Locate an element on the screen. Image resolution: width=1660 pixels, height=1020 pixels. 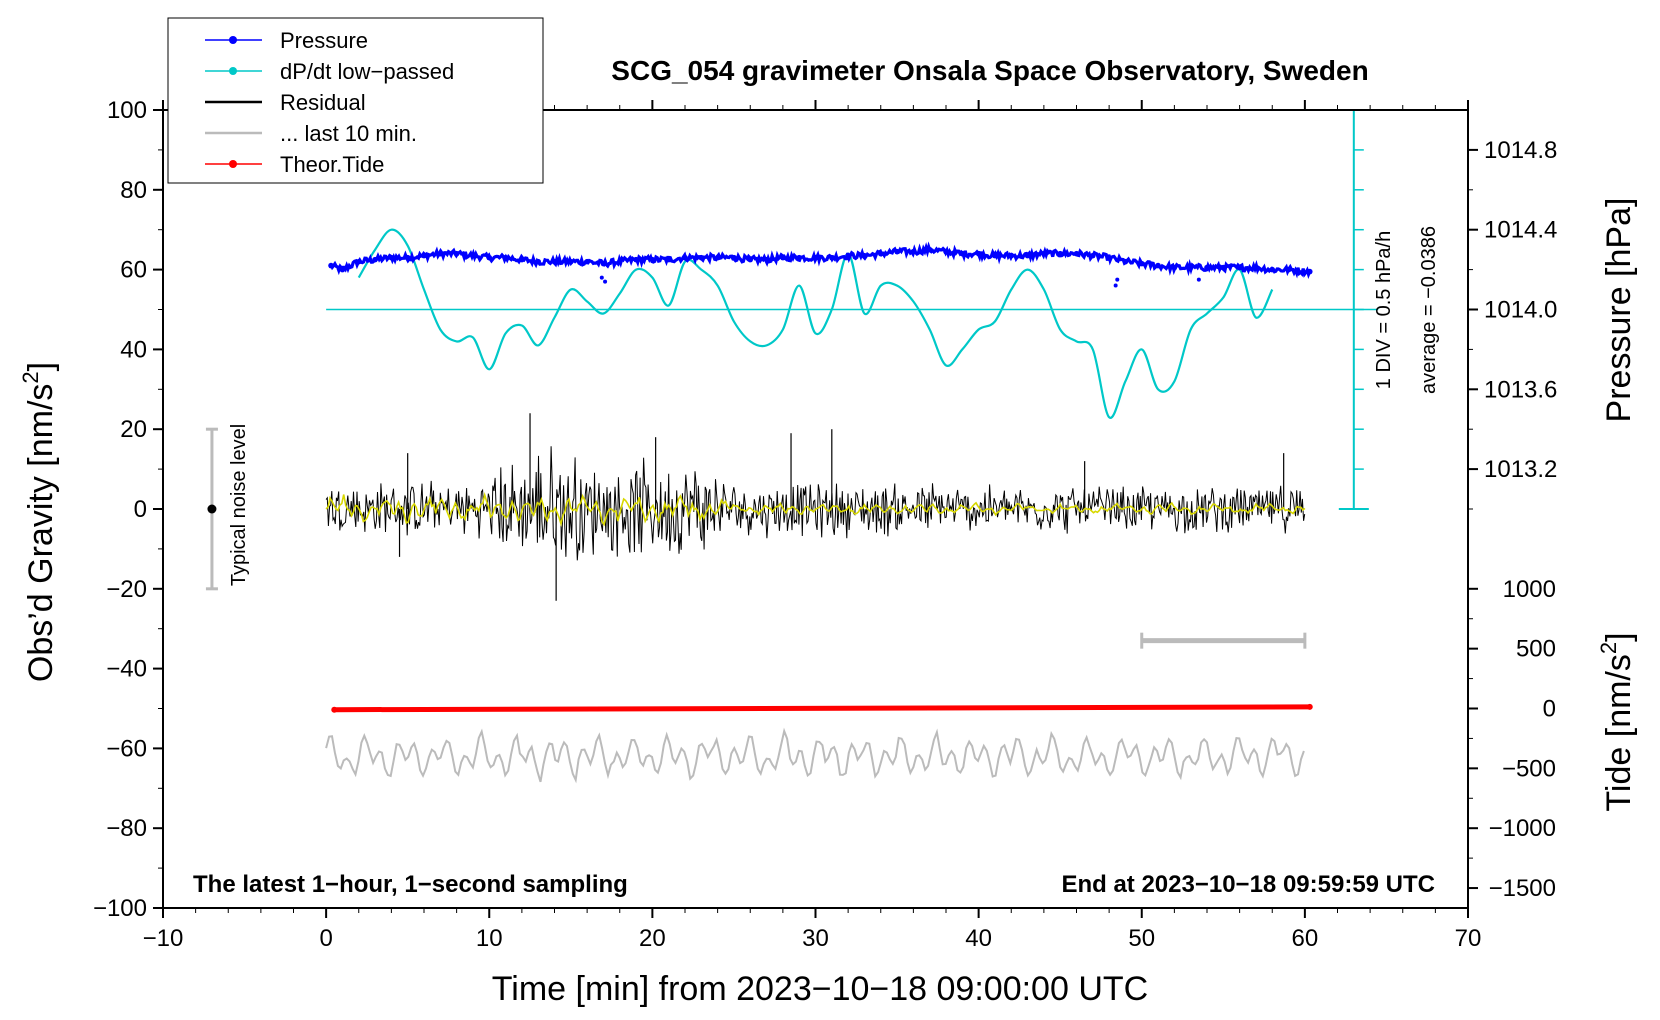
y-tick-label: 100 is located at coordinates (127, 110).